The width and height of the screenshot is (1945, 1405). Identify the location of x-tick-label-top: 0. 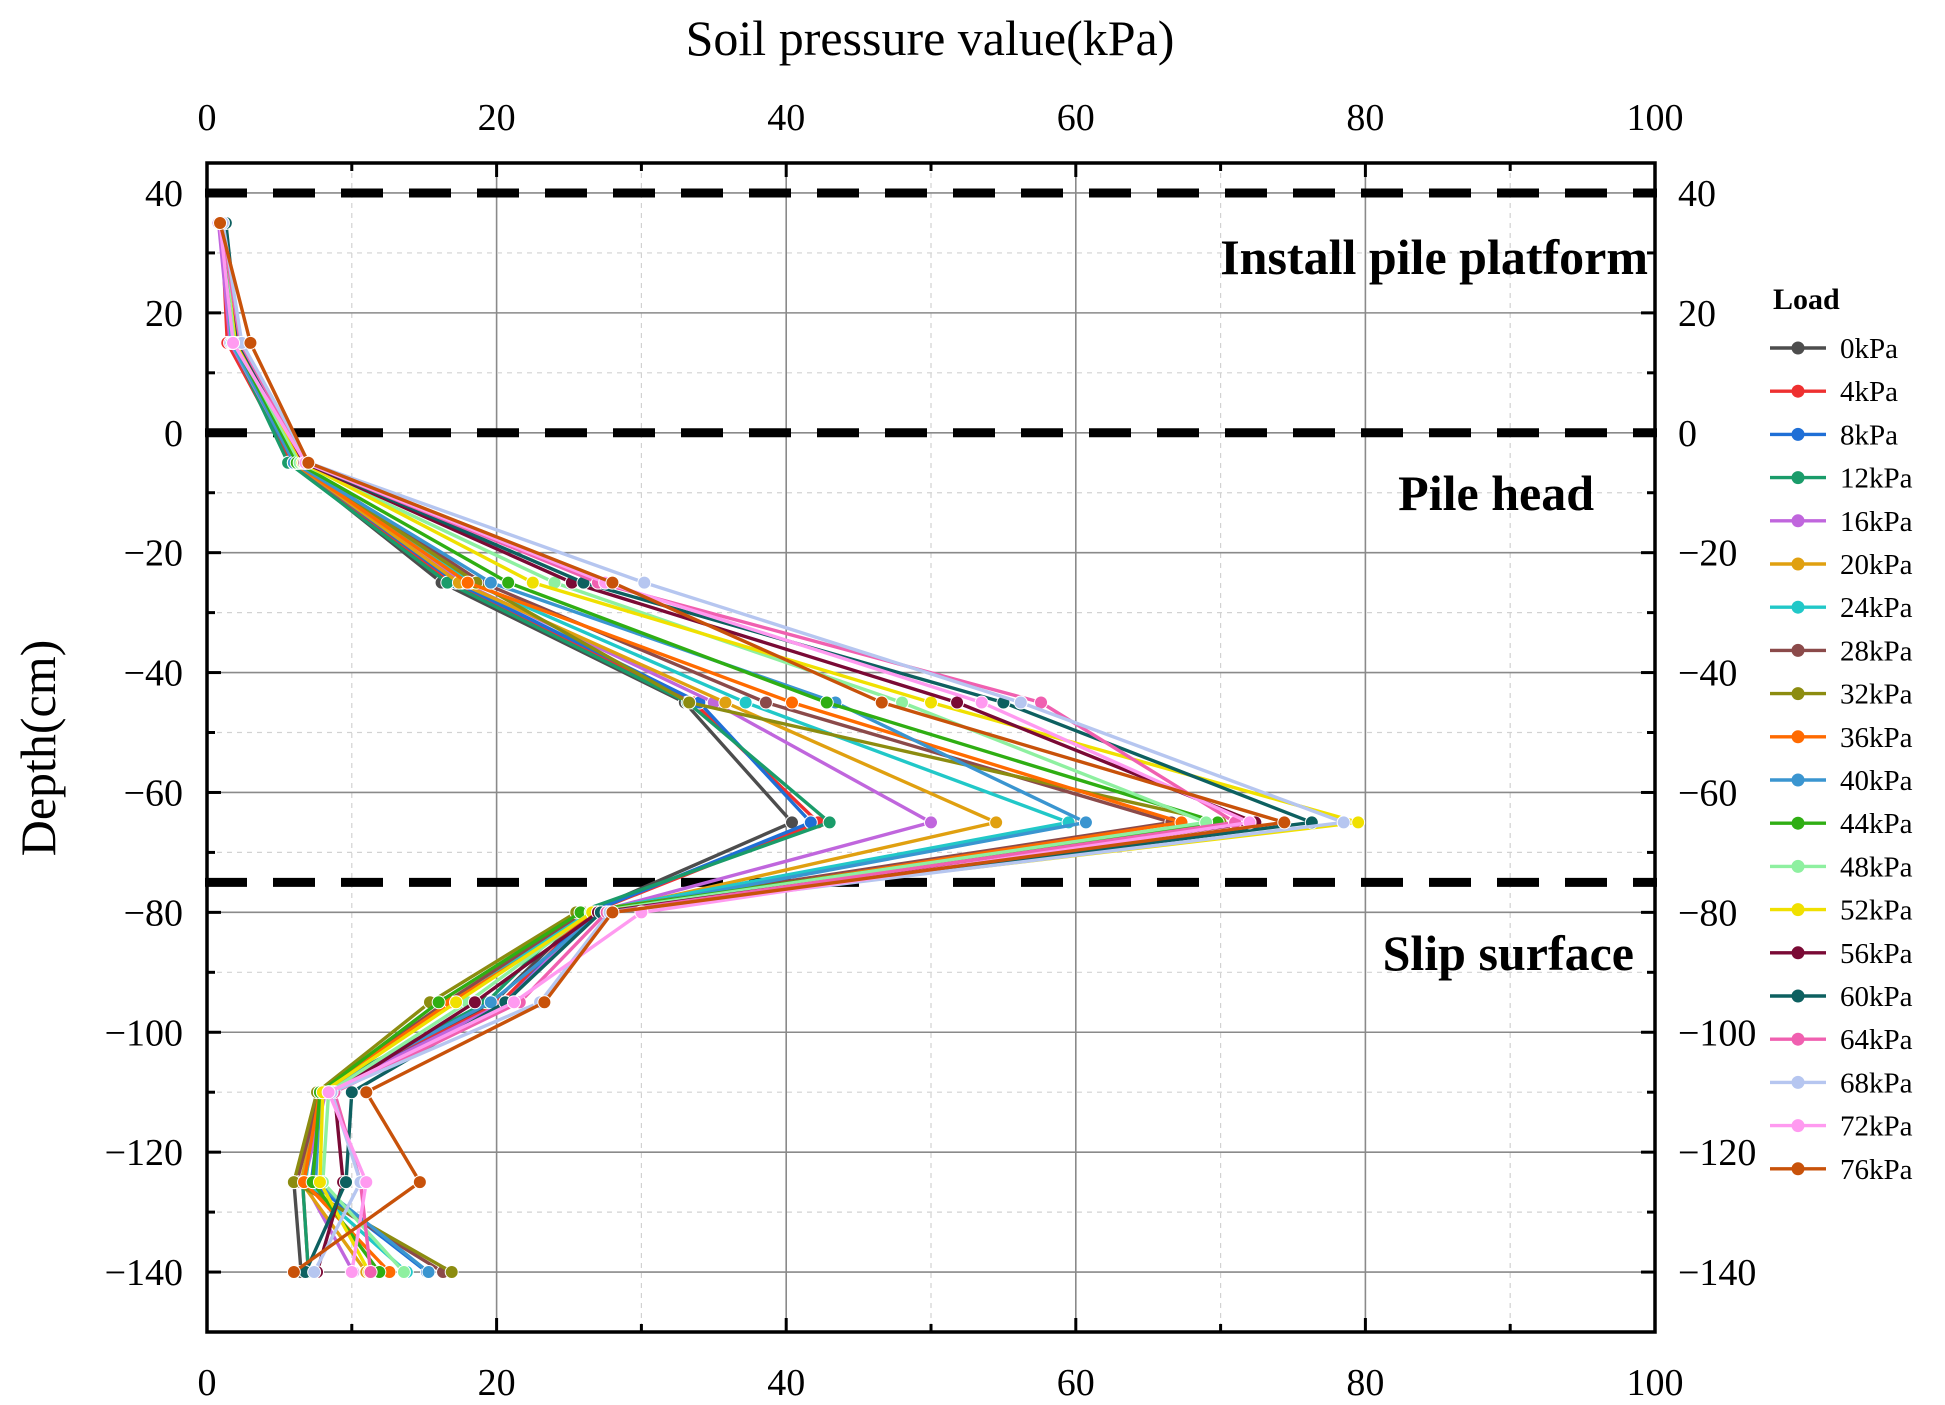
(207, 118).